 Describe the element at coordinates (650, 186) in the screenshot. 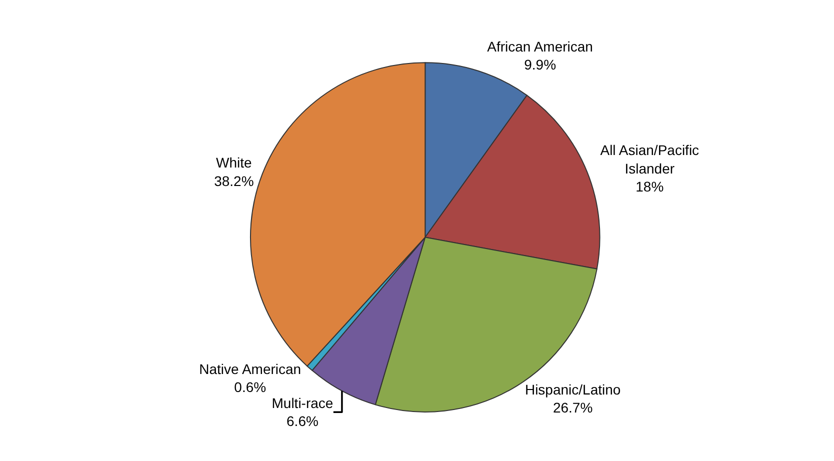

I see `data-label: 18%` at that location.